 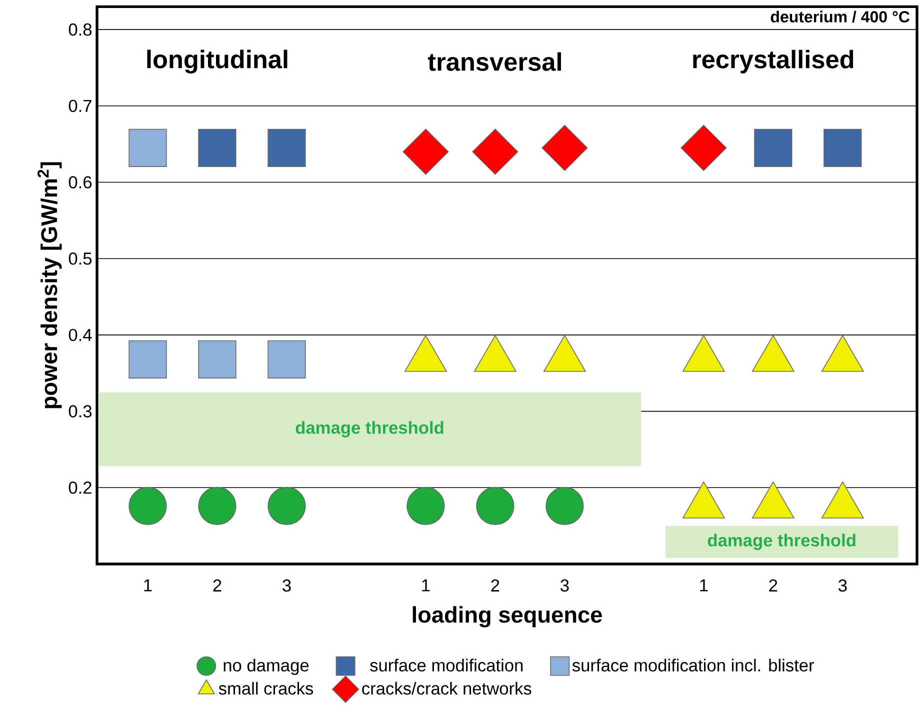 I want to click on annotation: deuterium / 400 °C, so click(x=840, y=16).